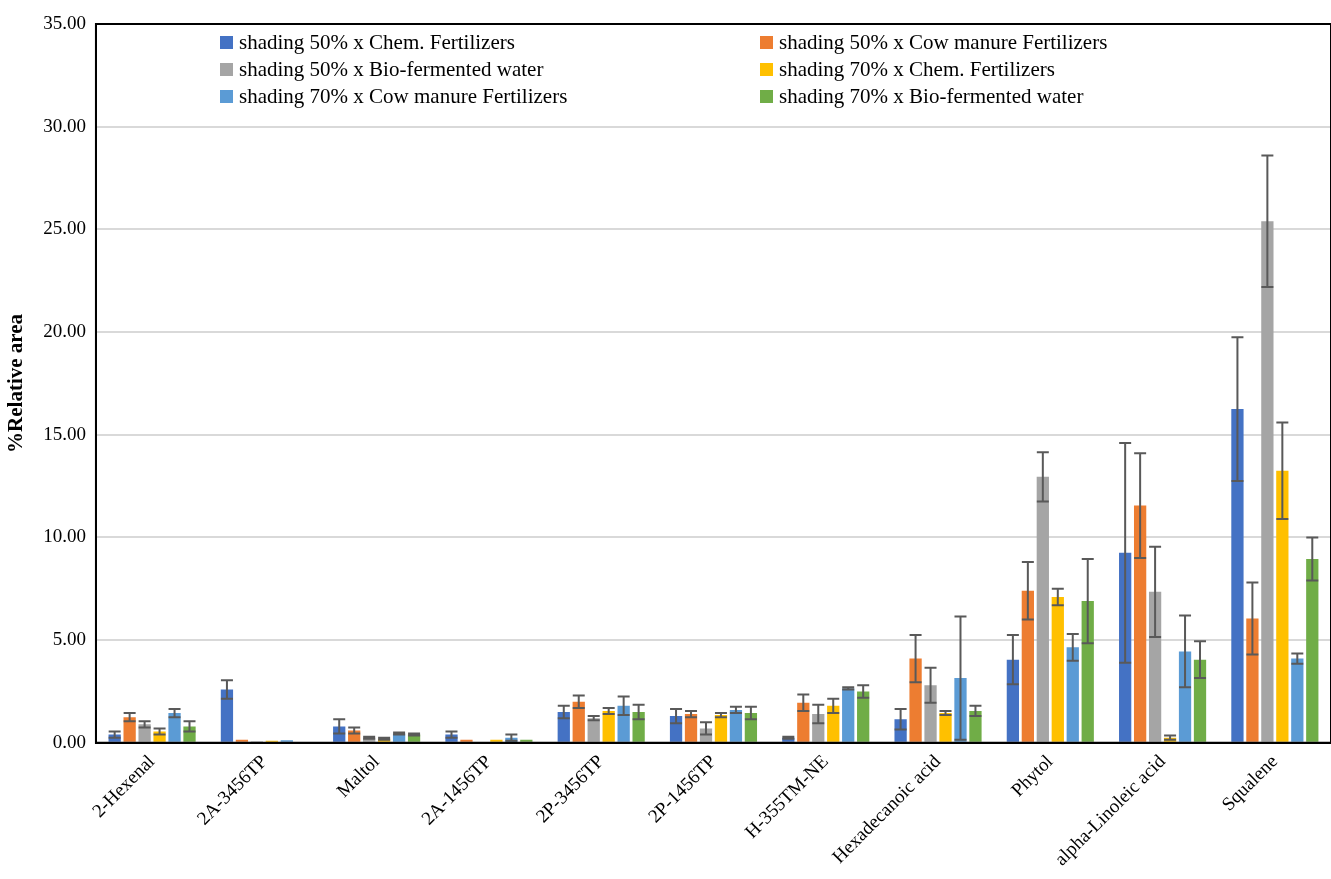 This screenshot has width=1331, height=879. I want to click on y-tick-label: 10.00, so click(64, 536).